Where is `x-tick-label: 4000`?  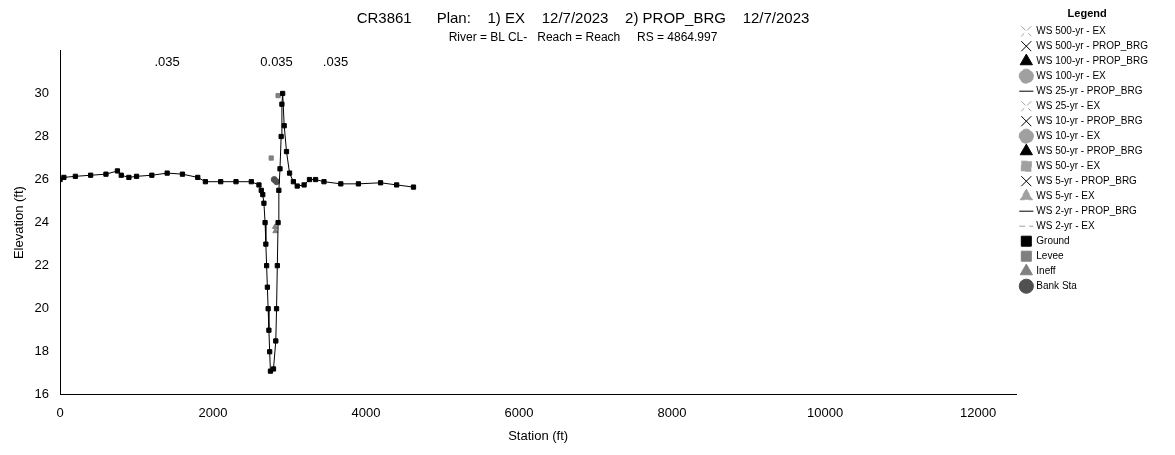 x-tick-label: 4000 is located at coordinates (366, 413).